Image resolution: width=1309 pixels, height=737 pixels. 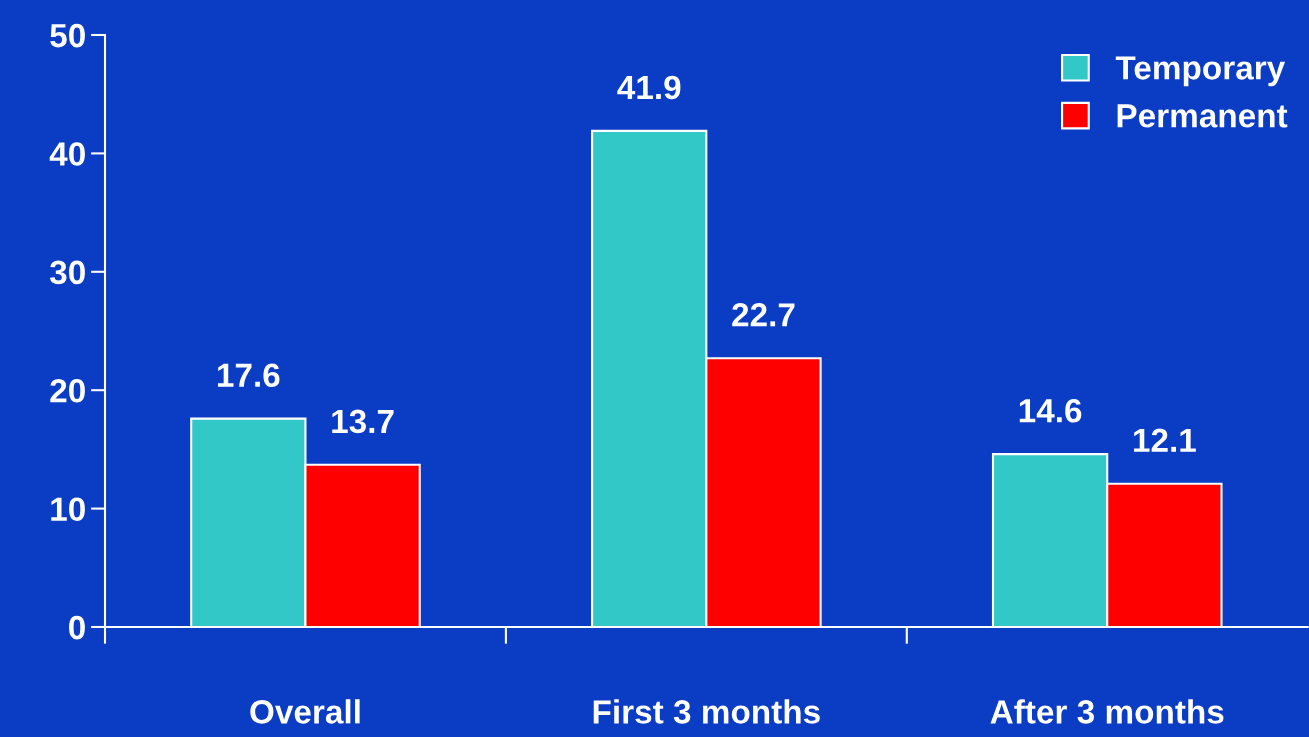 What do you see at coordinates (649, 87) in the screenshot?
I see `data-label: 41.9` at bounding box center [649, 87].